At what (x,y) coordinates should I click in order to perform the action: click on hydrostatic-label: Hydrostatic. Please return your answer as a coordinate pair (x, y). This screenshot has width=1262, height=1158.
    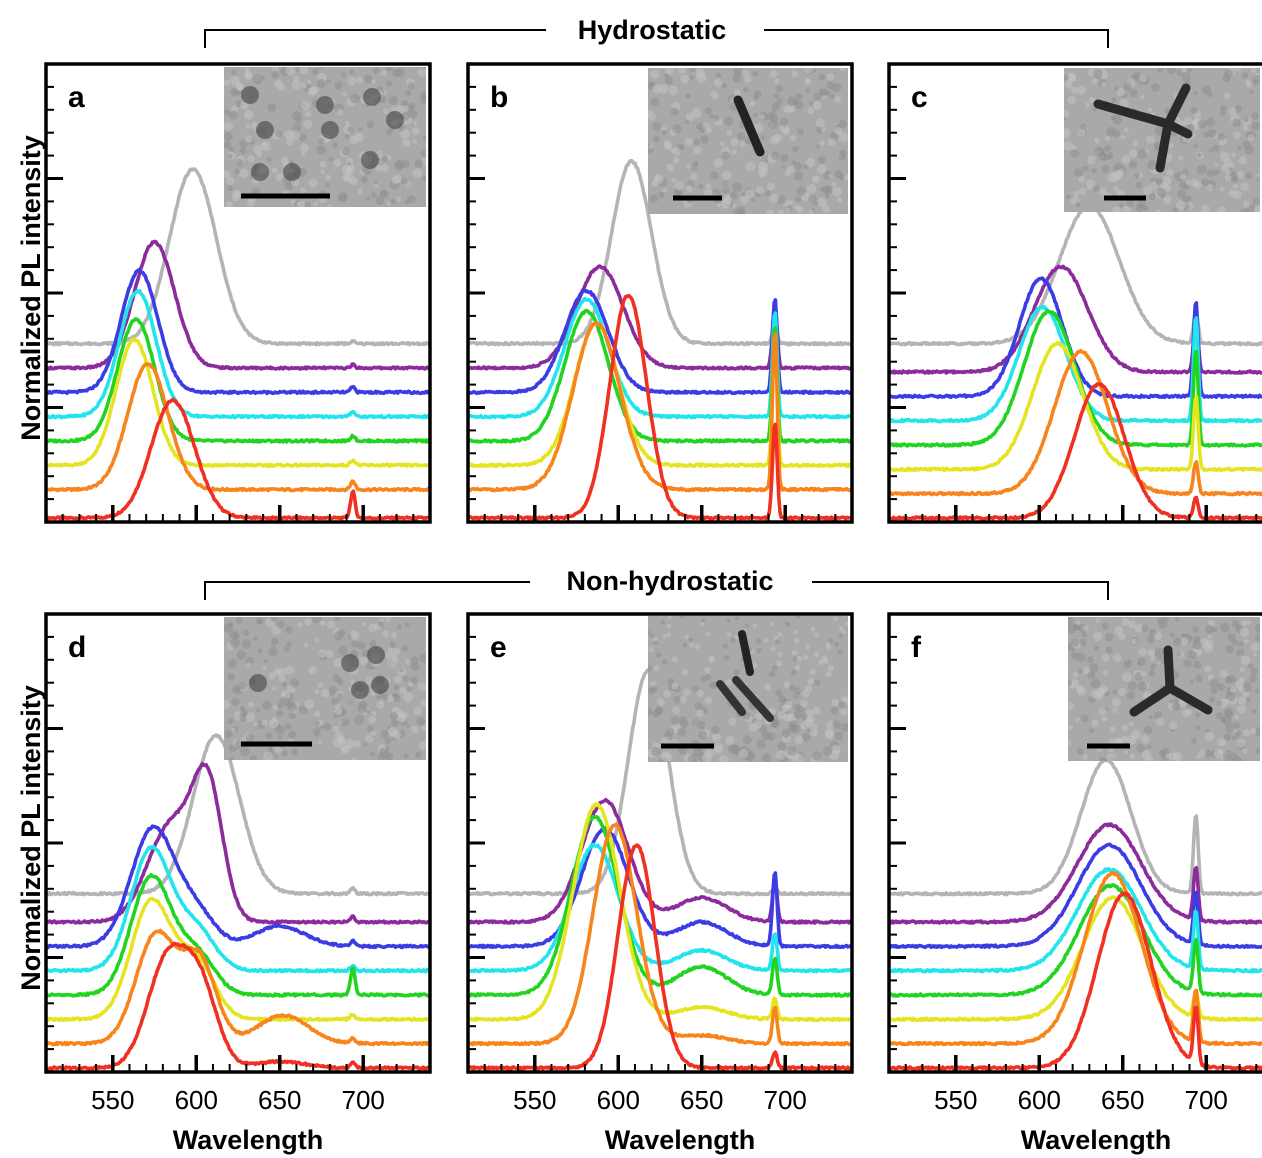
    Looking at the image, I should click on (652, 30).